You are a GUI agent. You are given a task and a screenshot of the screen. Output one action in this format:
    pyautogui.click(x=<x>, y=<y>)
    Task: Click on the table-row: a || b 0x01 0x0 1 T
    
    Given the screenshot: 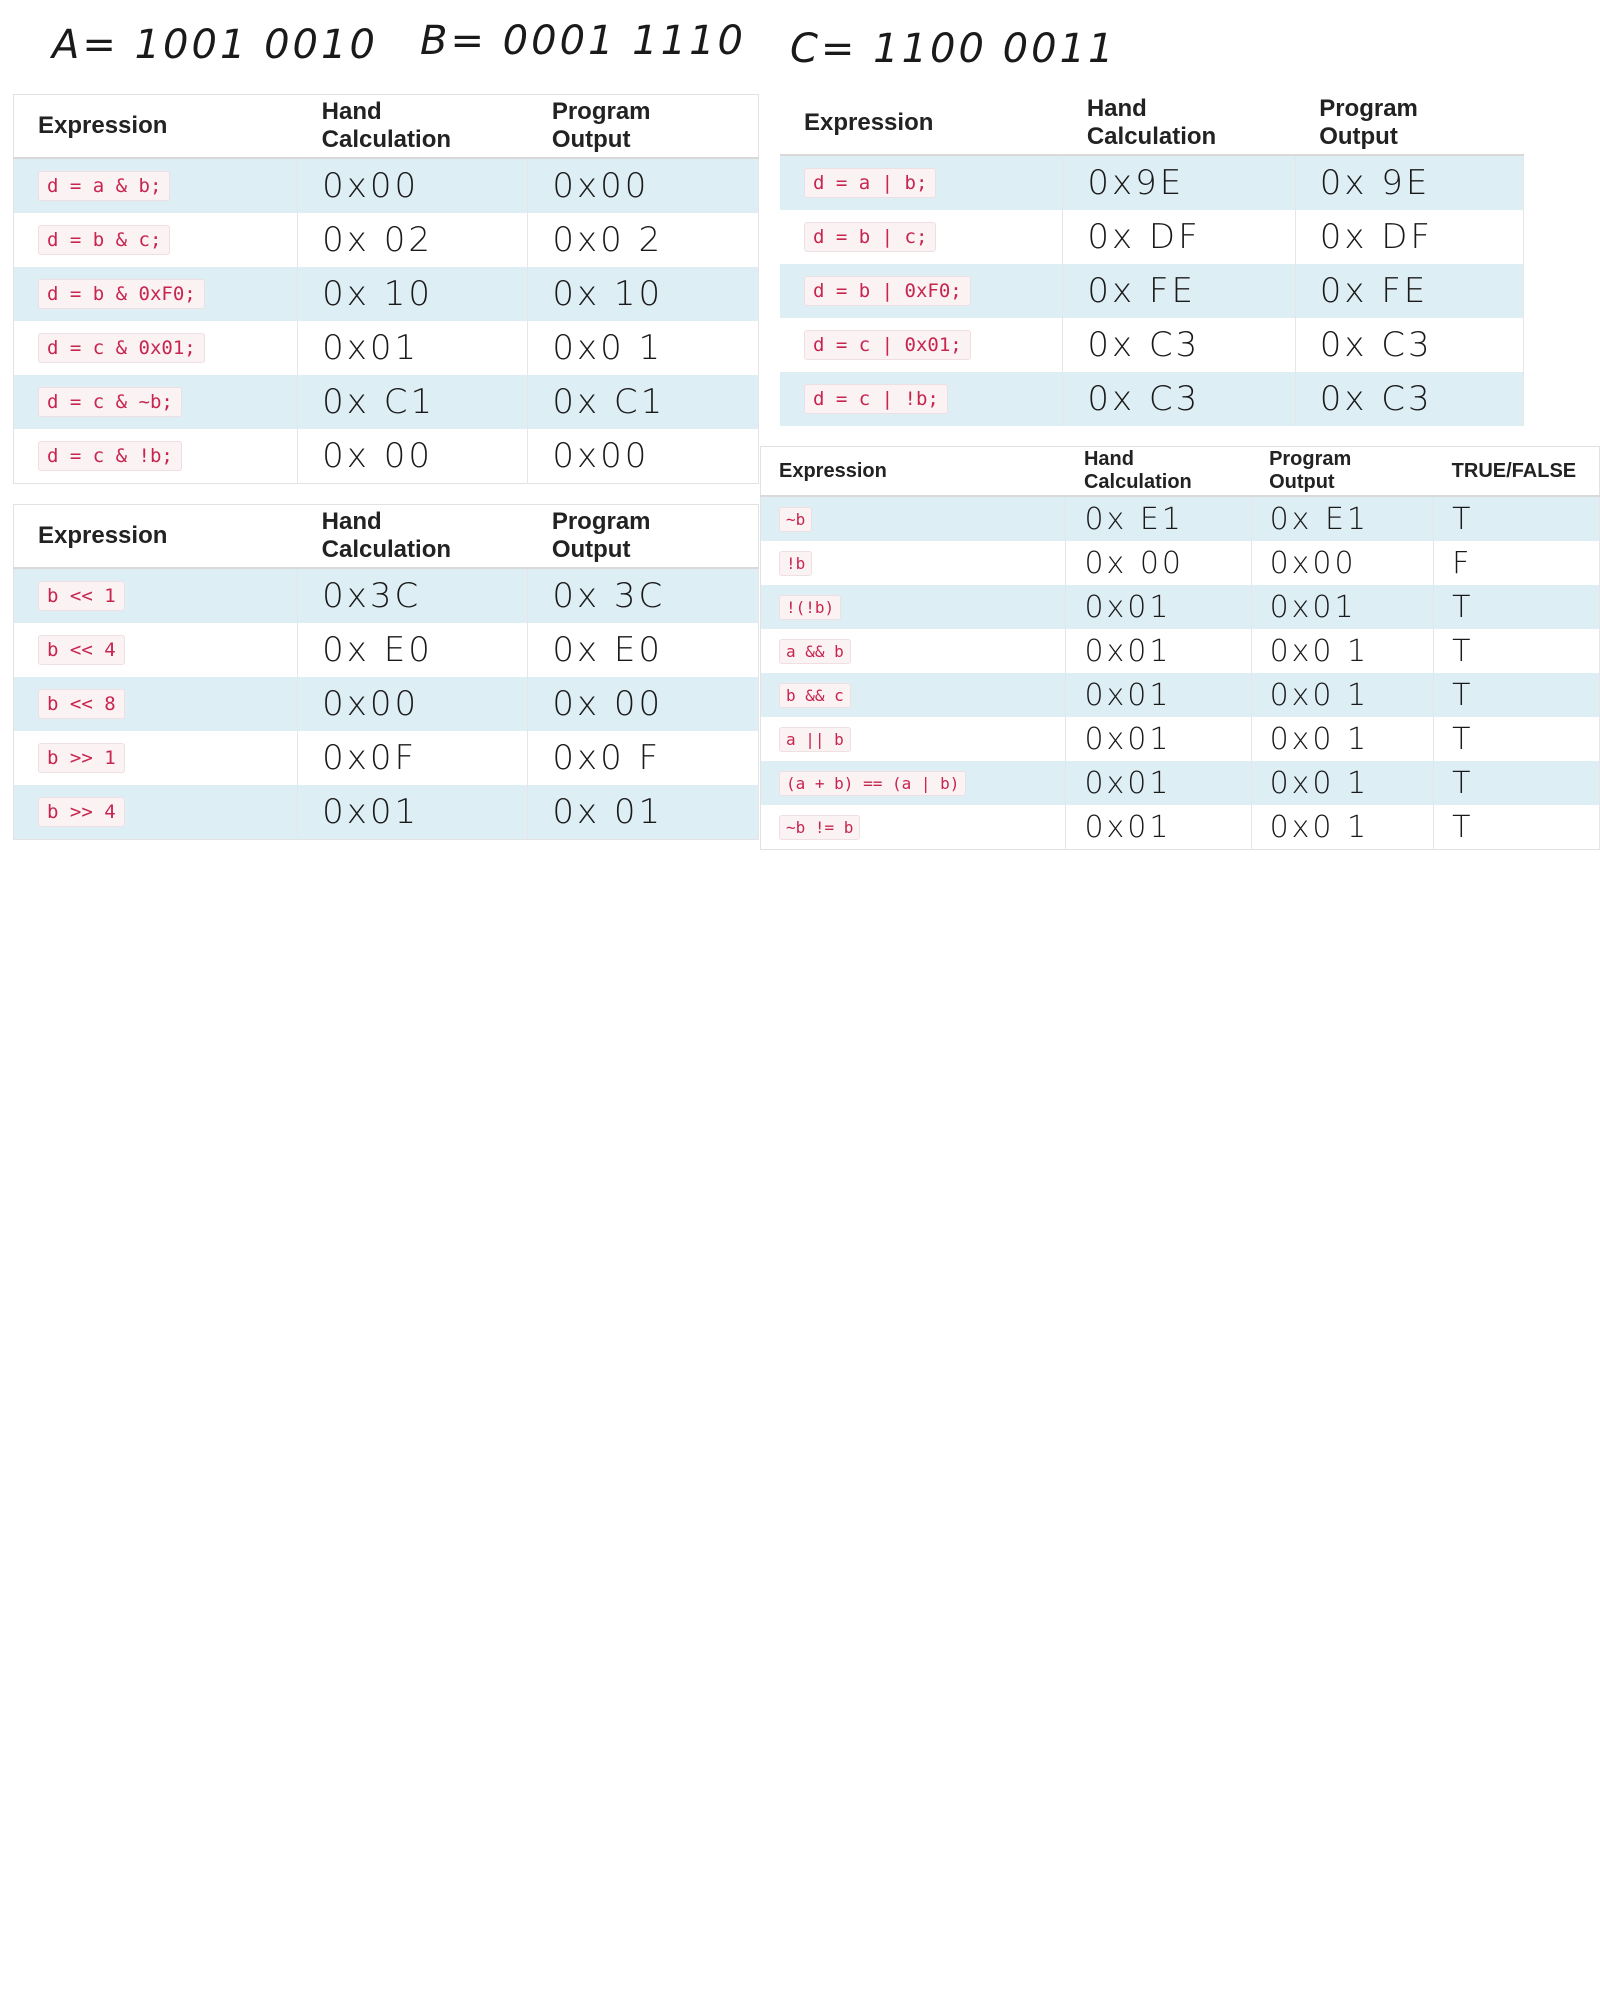 What is the action you would take?
    pyautogui.click(x=1180, y=739)
    